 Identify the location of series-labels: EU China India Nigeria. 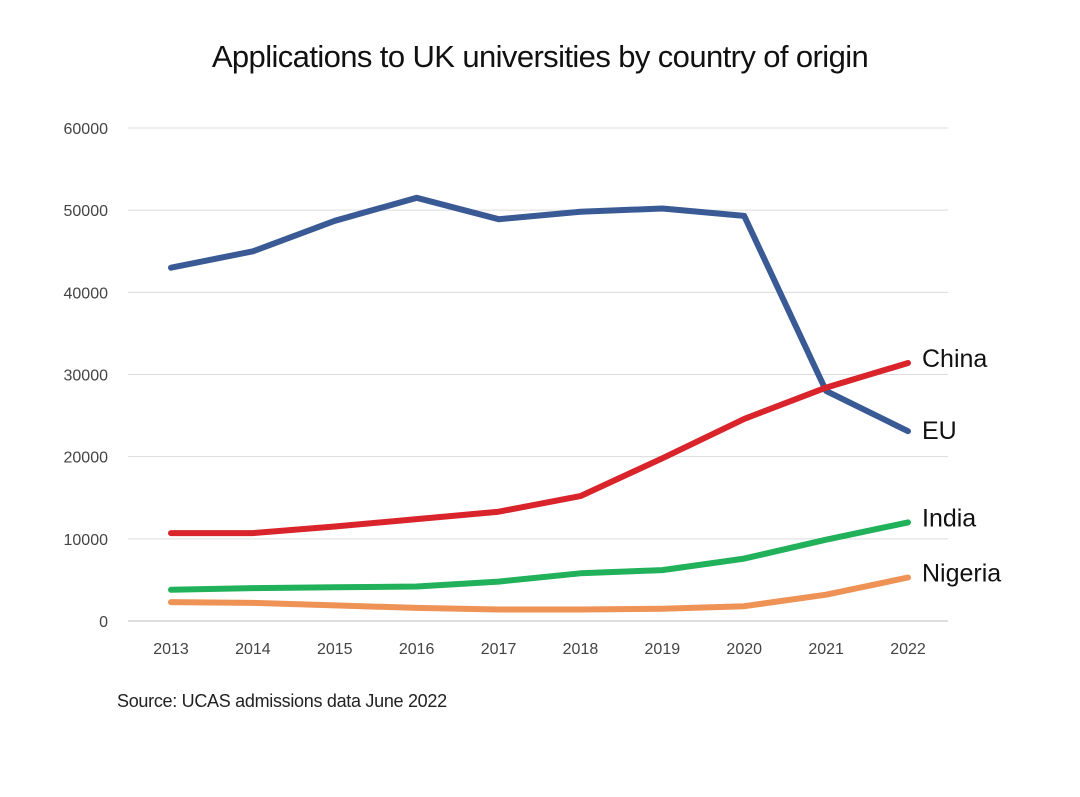
(961, 466).